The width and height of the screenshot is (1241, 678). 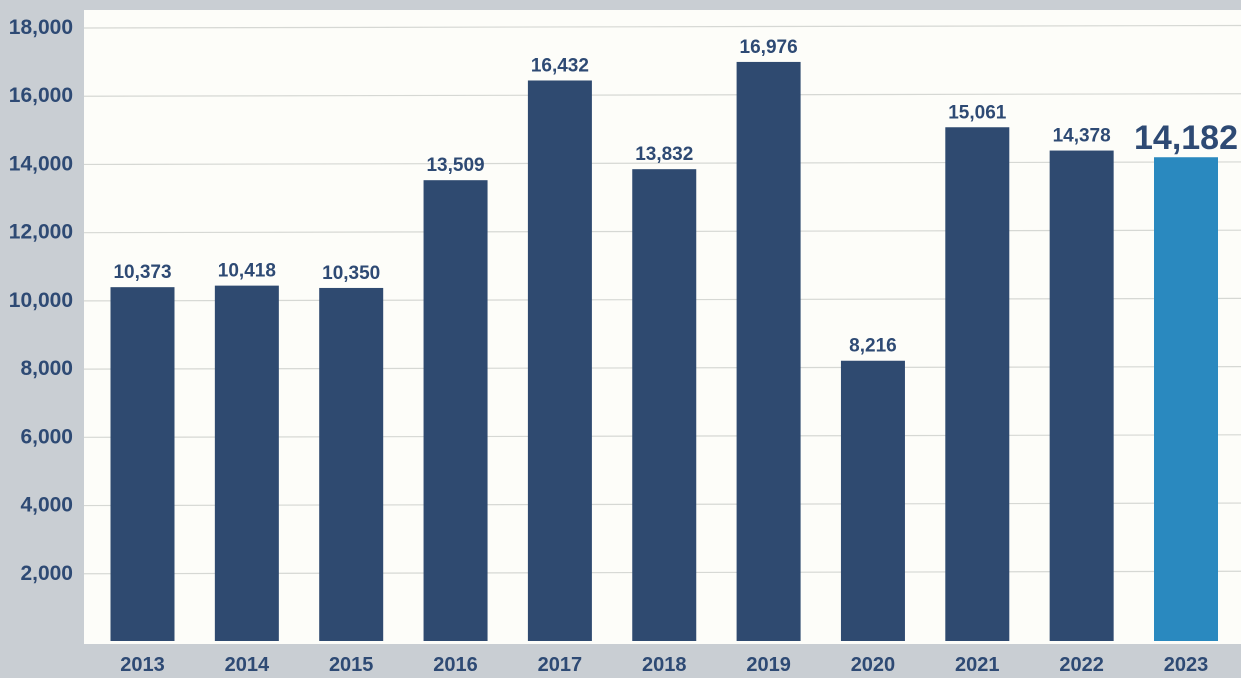 What do you see at coordinates (247, 663) in the screenshot?
I see `x-tick-label-2014: 2014` at bounding box center [247, 663].